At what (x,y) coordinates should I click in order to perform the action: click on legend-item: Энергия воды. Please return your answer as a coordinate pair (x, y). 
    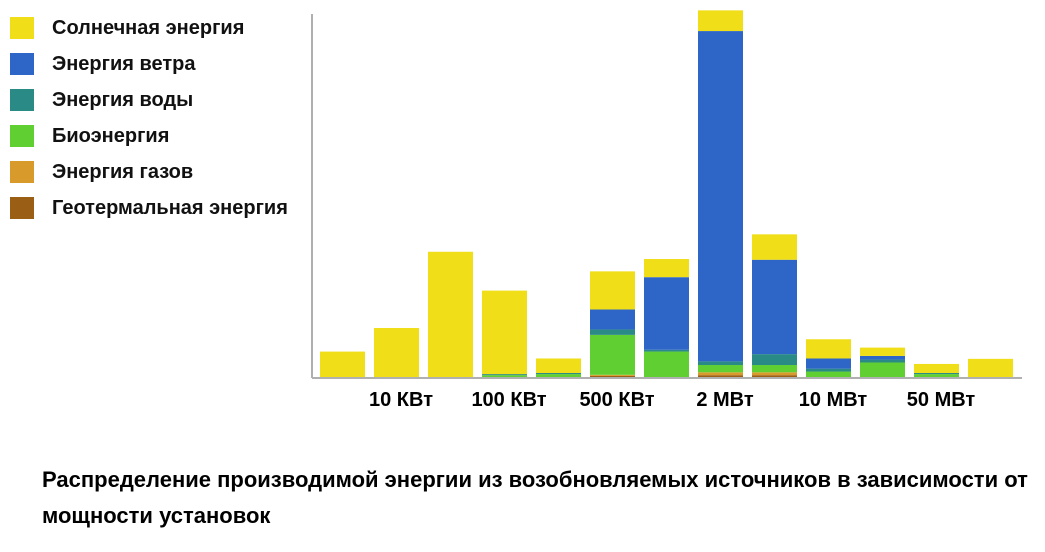
    Looking at the image, I should click on (155, 104).